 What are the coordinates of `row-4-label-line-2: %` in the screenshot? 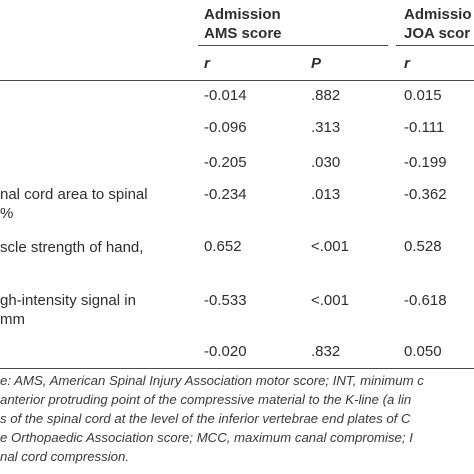 It's located at (7, 213).